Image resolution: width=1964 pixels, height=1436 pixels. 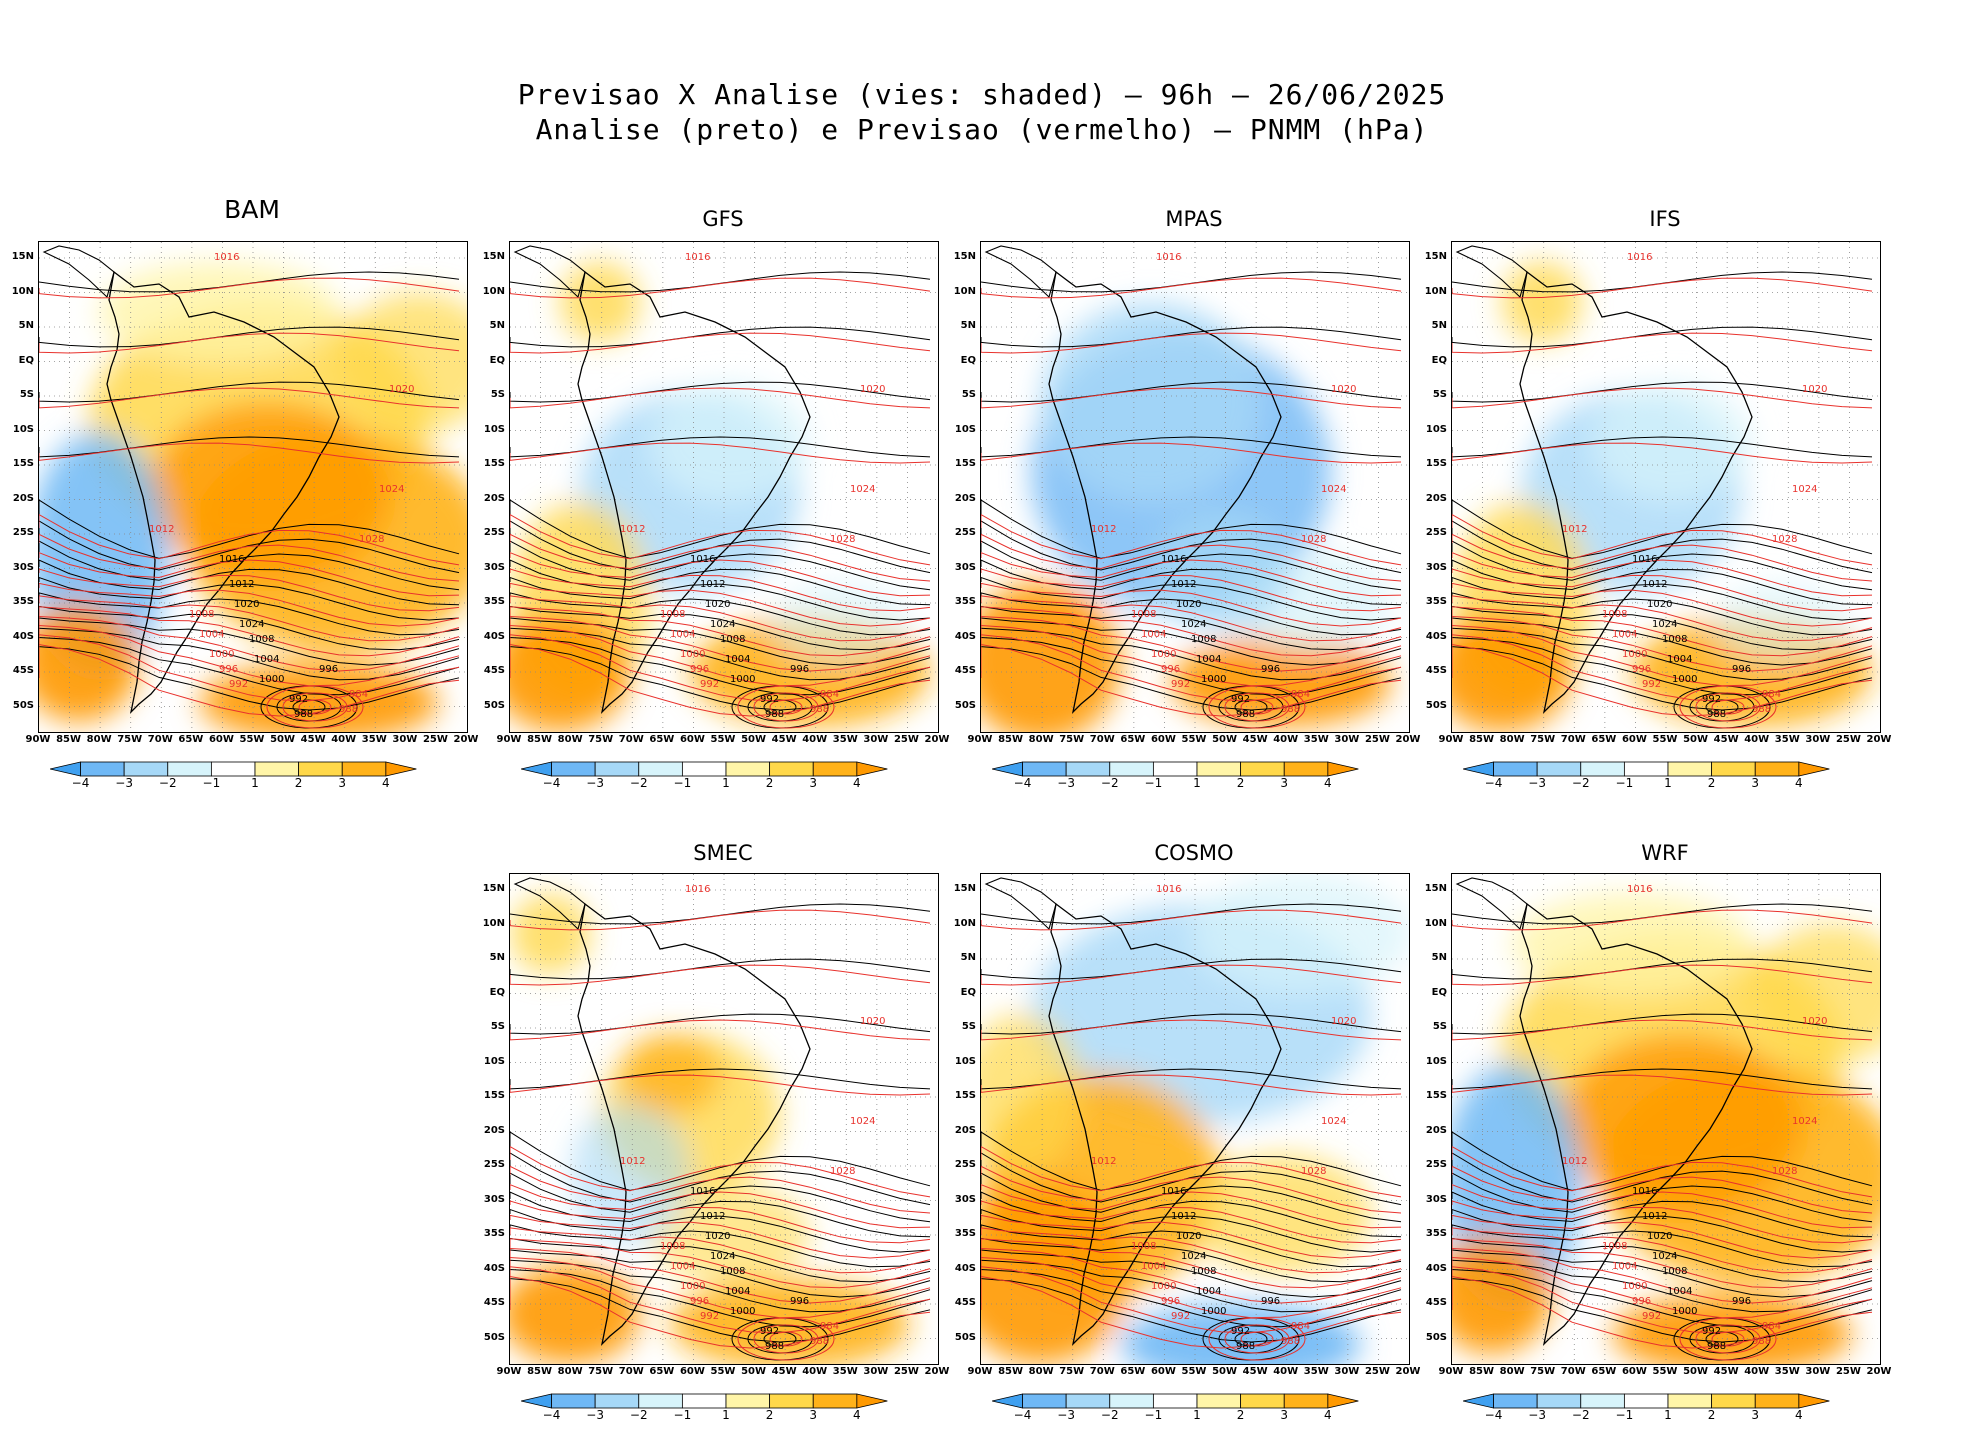 What do you see at coordinates (632, 529) in the screenshot?
I see `forecast-contour-label: 1012` at bounding box center [632, 529].